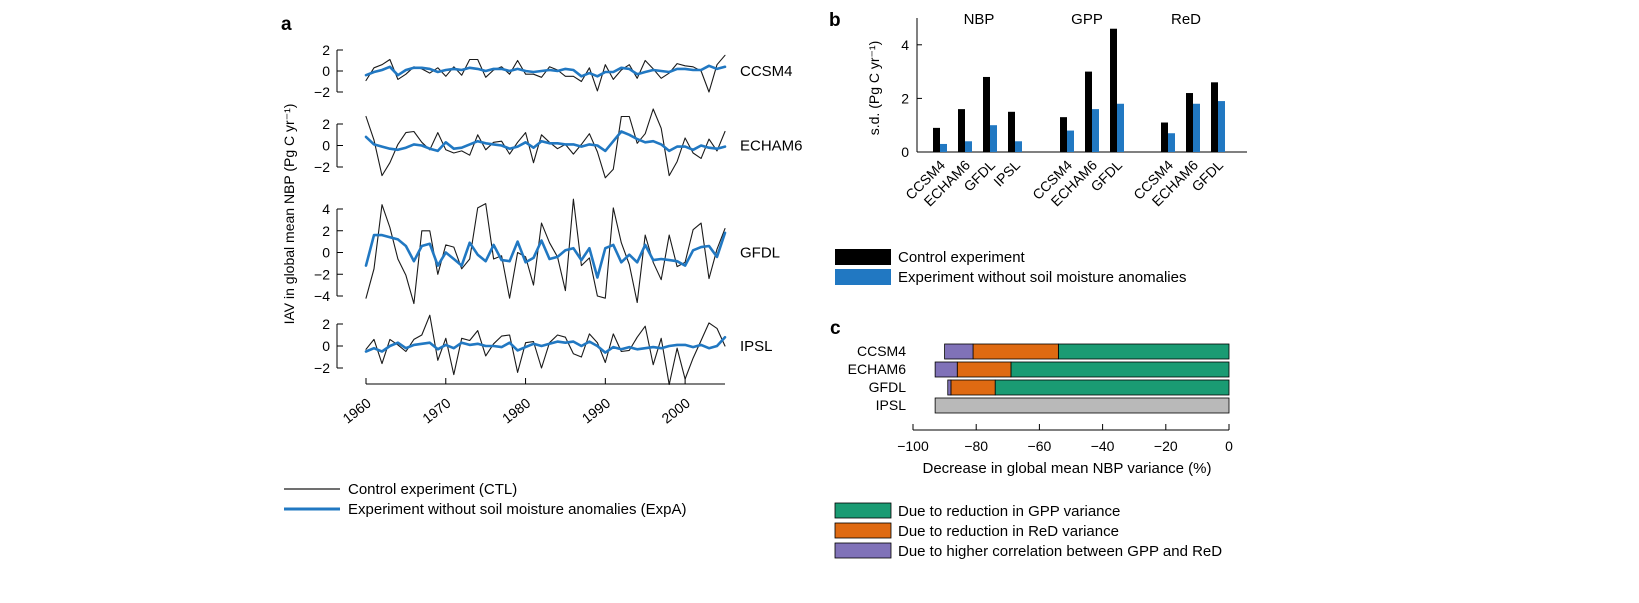  I want to click on subplot-ccsm4: 2 0 −2 CCSM4, so click(553, 71).